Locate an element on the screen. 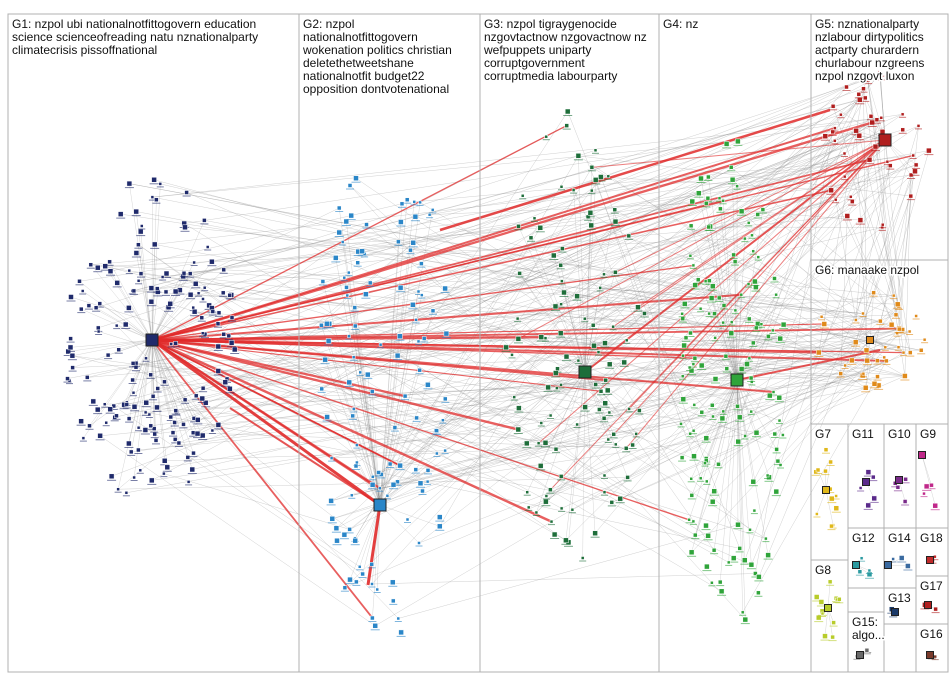 The width and height of the screenshot is (950, 688). node-g9 is located at coordinates (935, 505).